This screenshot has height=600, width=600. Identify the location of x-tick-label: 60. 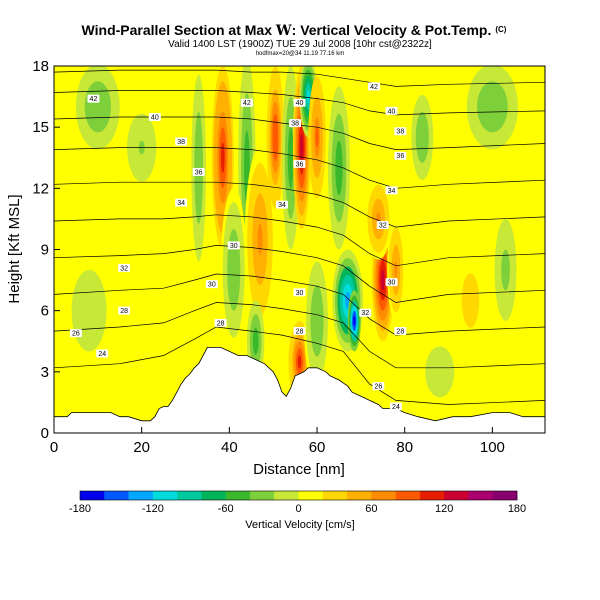
(317, 447).